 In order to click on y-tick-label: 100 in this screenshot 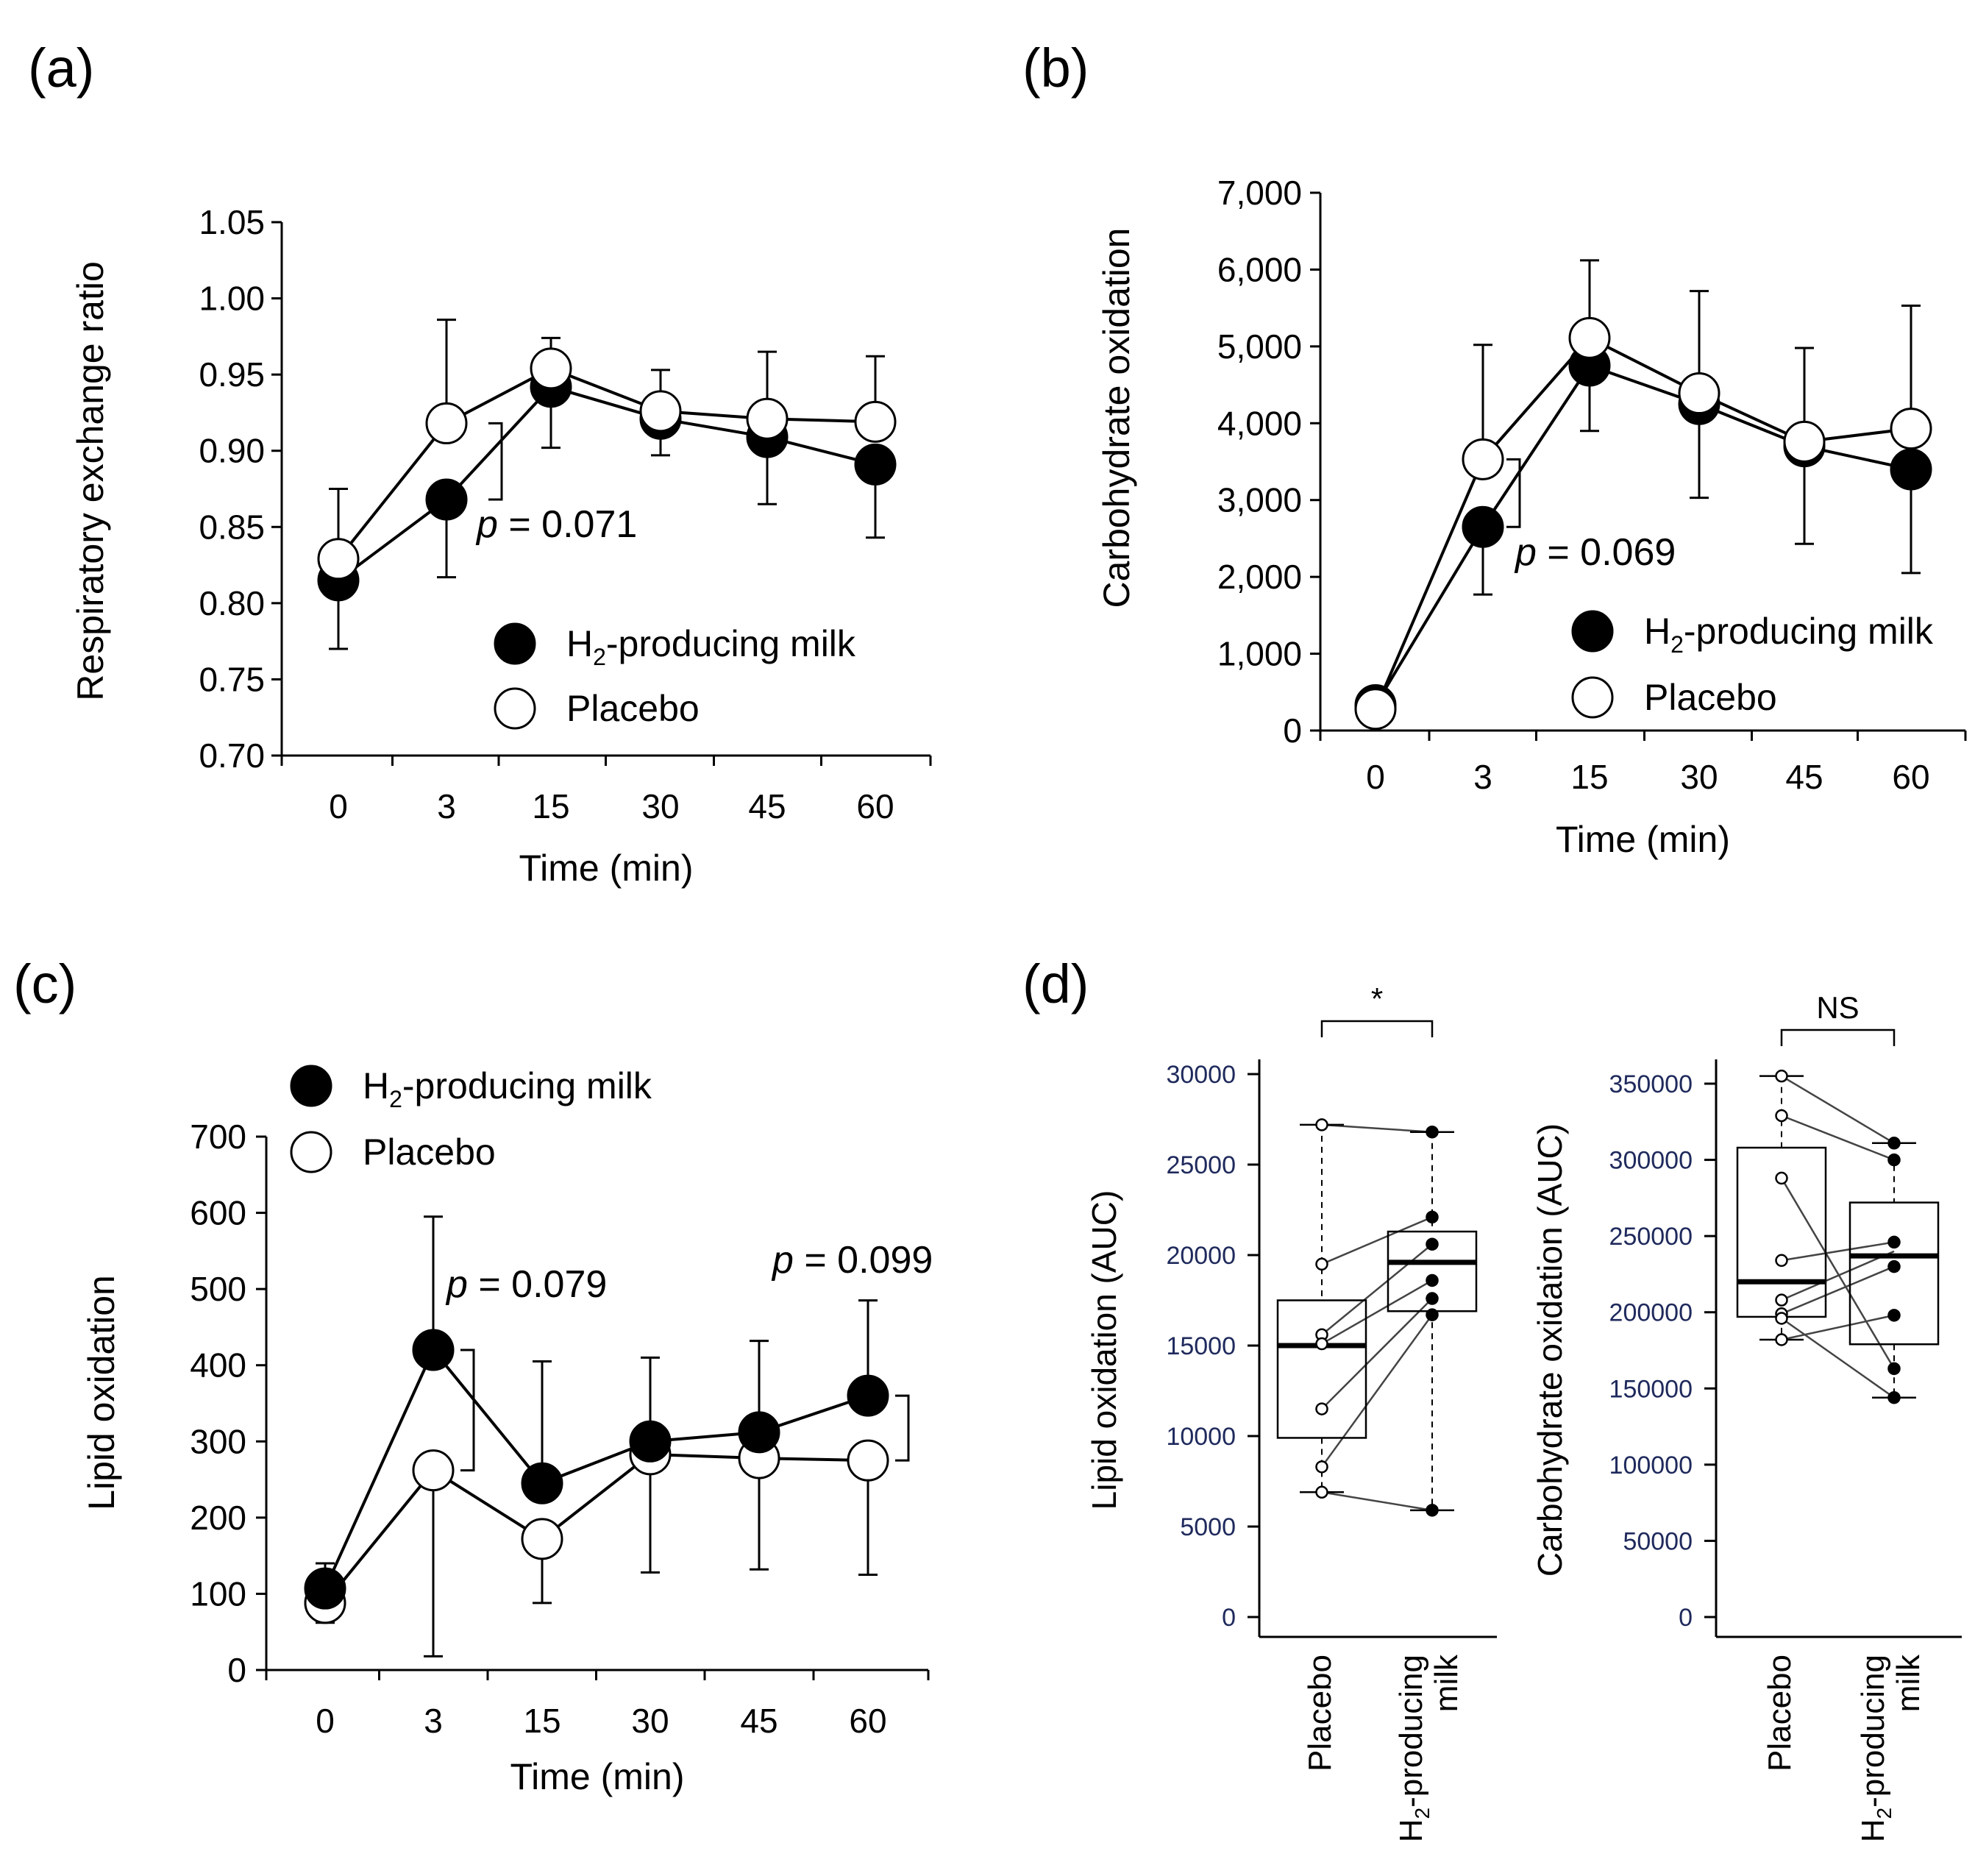, I will do `click(218, 1593)`.